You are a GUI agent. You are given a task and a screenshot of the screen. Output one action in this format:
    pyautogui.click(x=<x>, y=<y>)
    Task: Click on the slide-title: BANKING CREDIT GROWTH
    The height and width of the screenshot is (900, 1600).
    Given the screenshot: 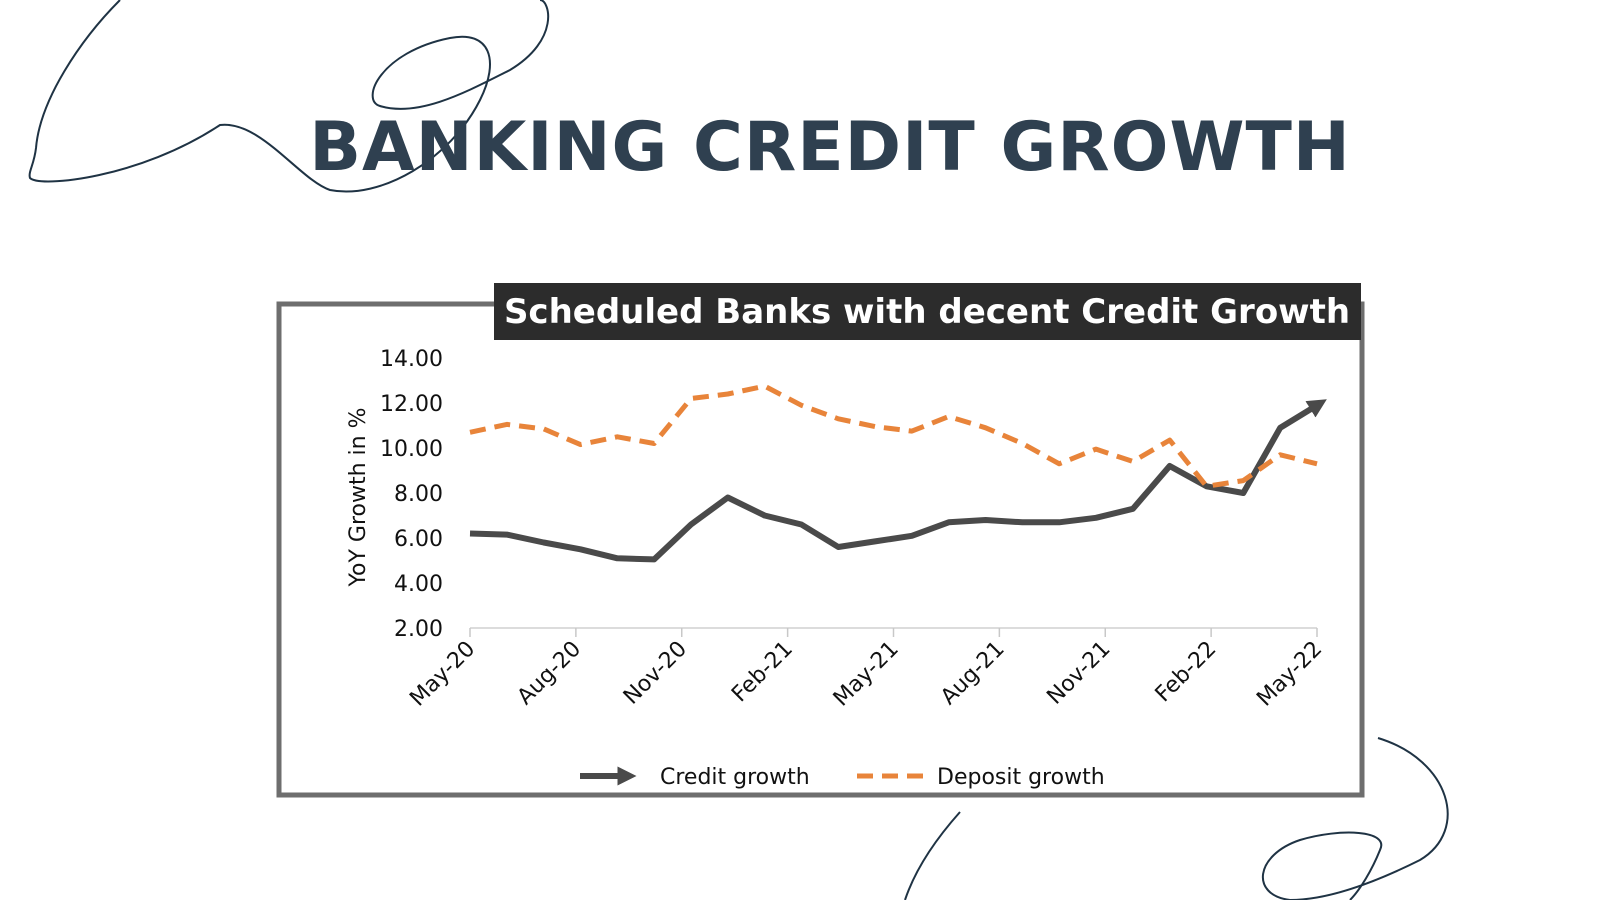 What is the action you would take?
    pyautogui.click(x=830, y=147)
    